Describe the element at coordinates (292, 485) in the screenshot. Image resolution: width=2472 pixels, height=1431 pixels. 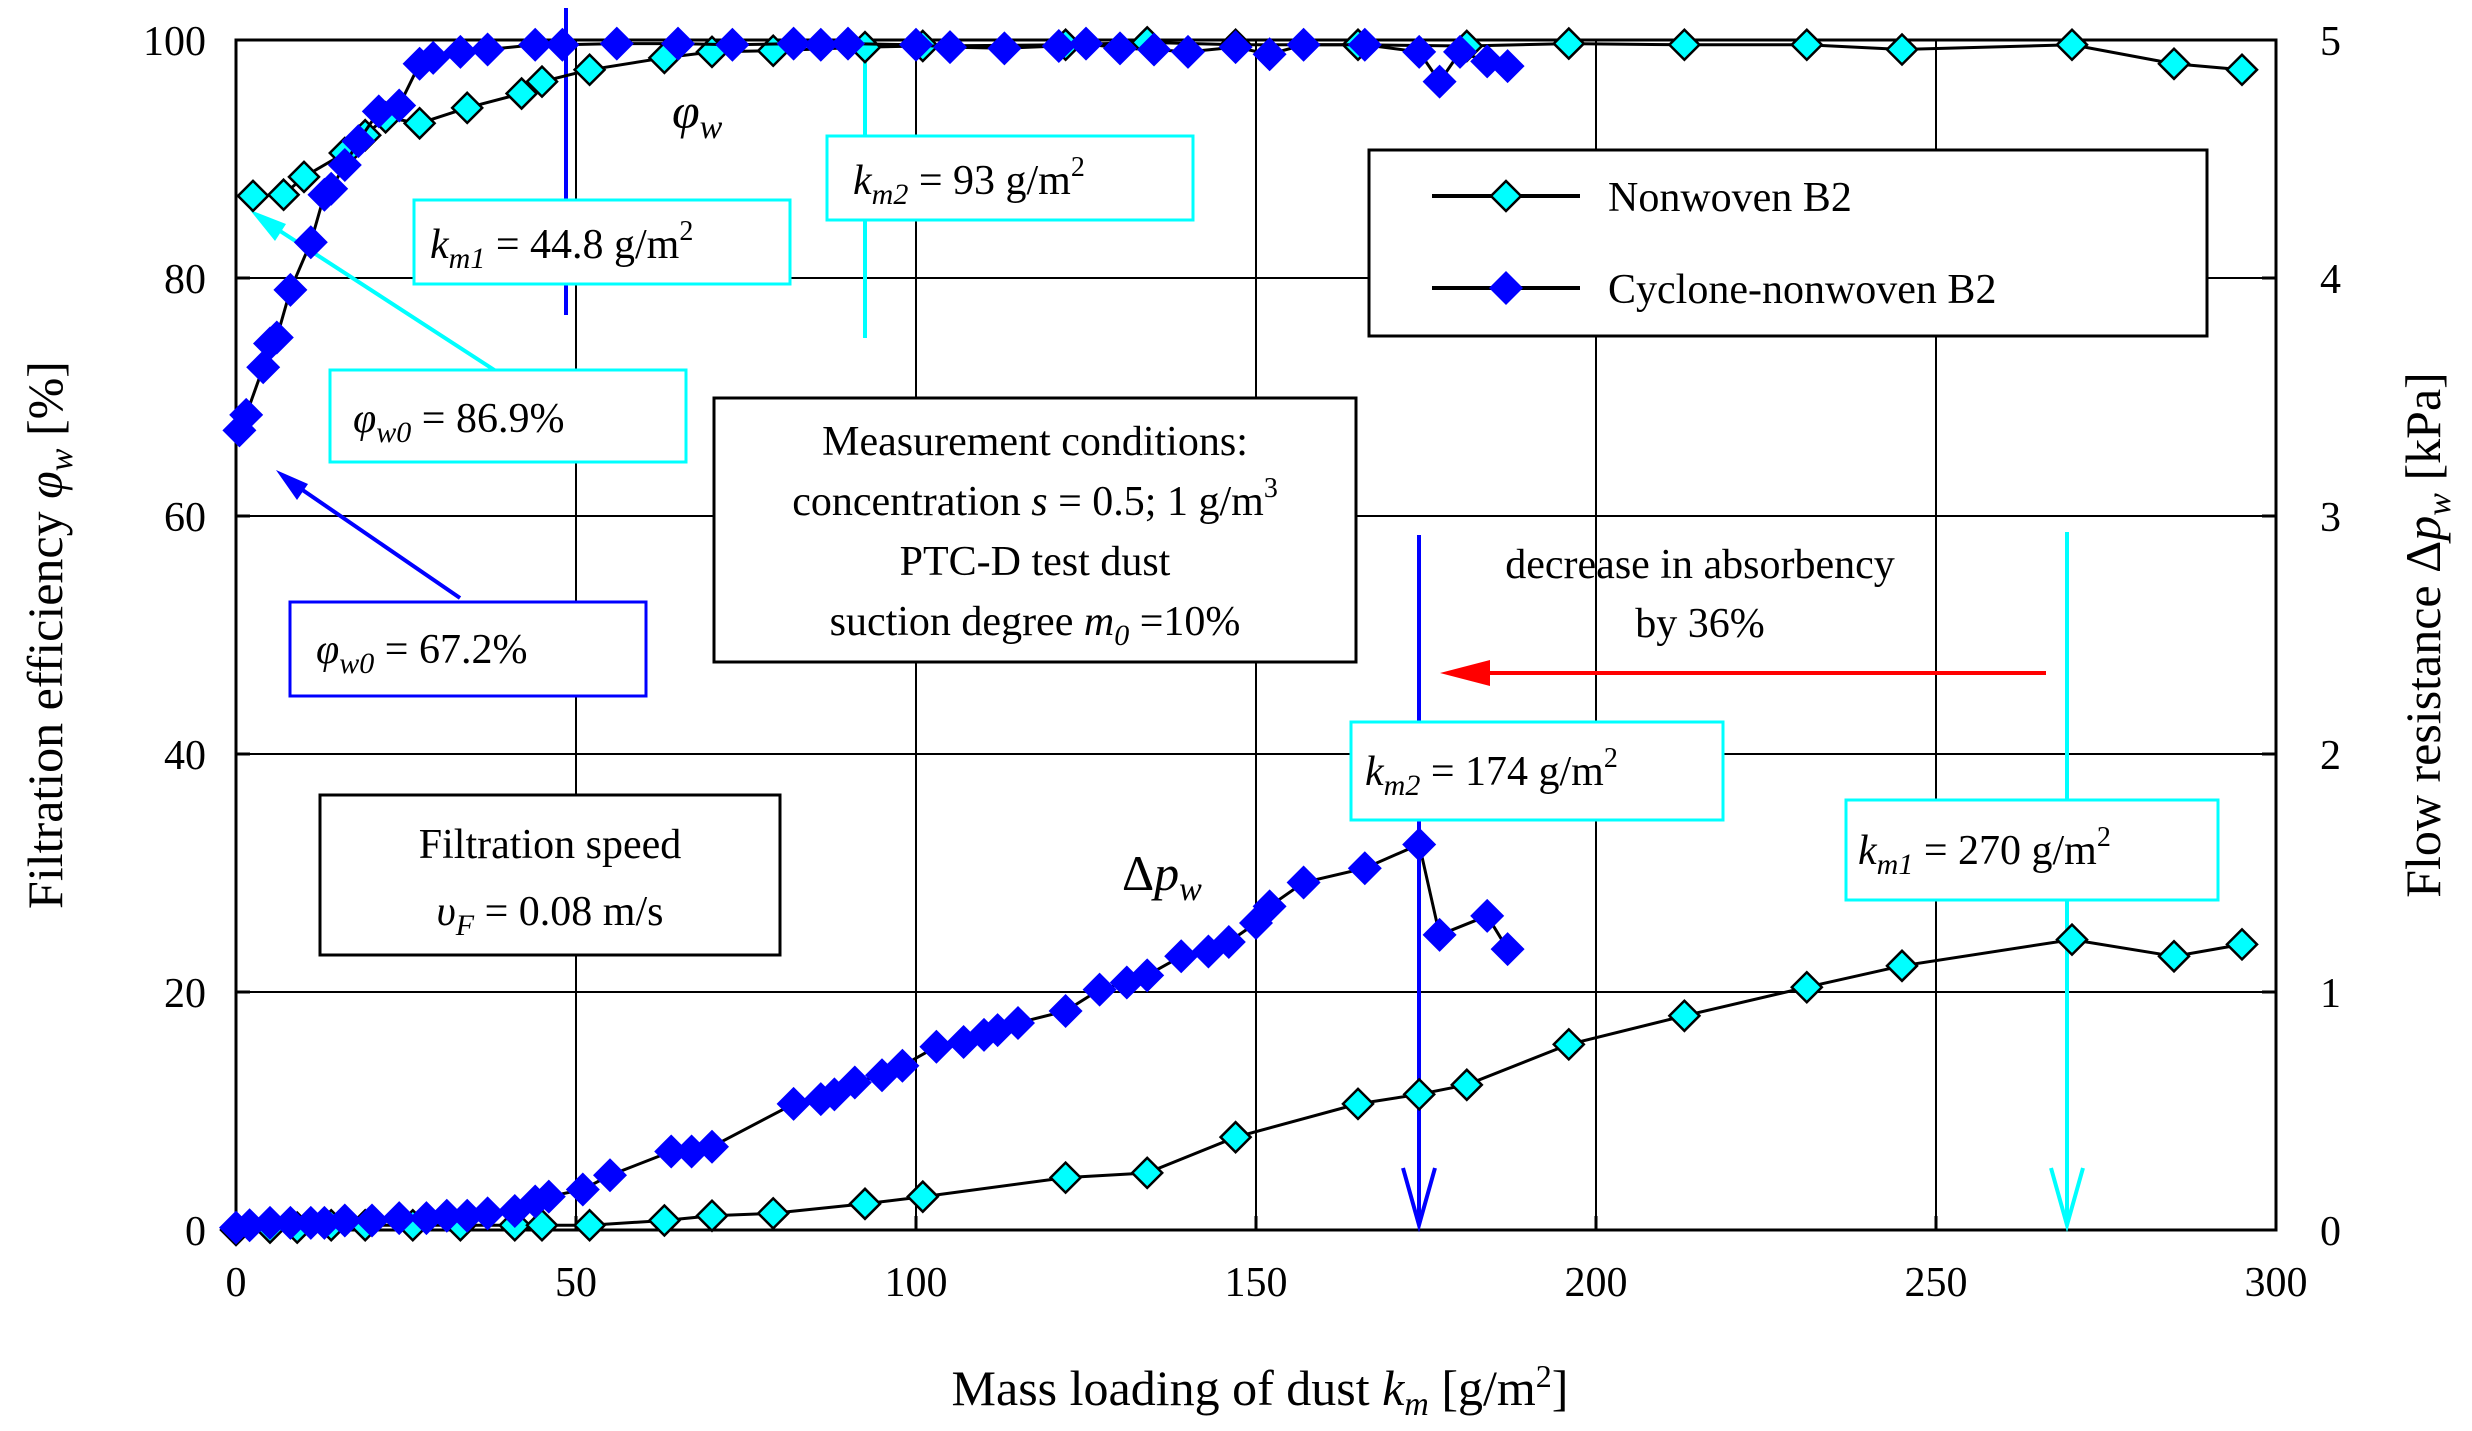
I see `phi-w0-blue-arrowhead` at that location.